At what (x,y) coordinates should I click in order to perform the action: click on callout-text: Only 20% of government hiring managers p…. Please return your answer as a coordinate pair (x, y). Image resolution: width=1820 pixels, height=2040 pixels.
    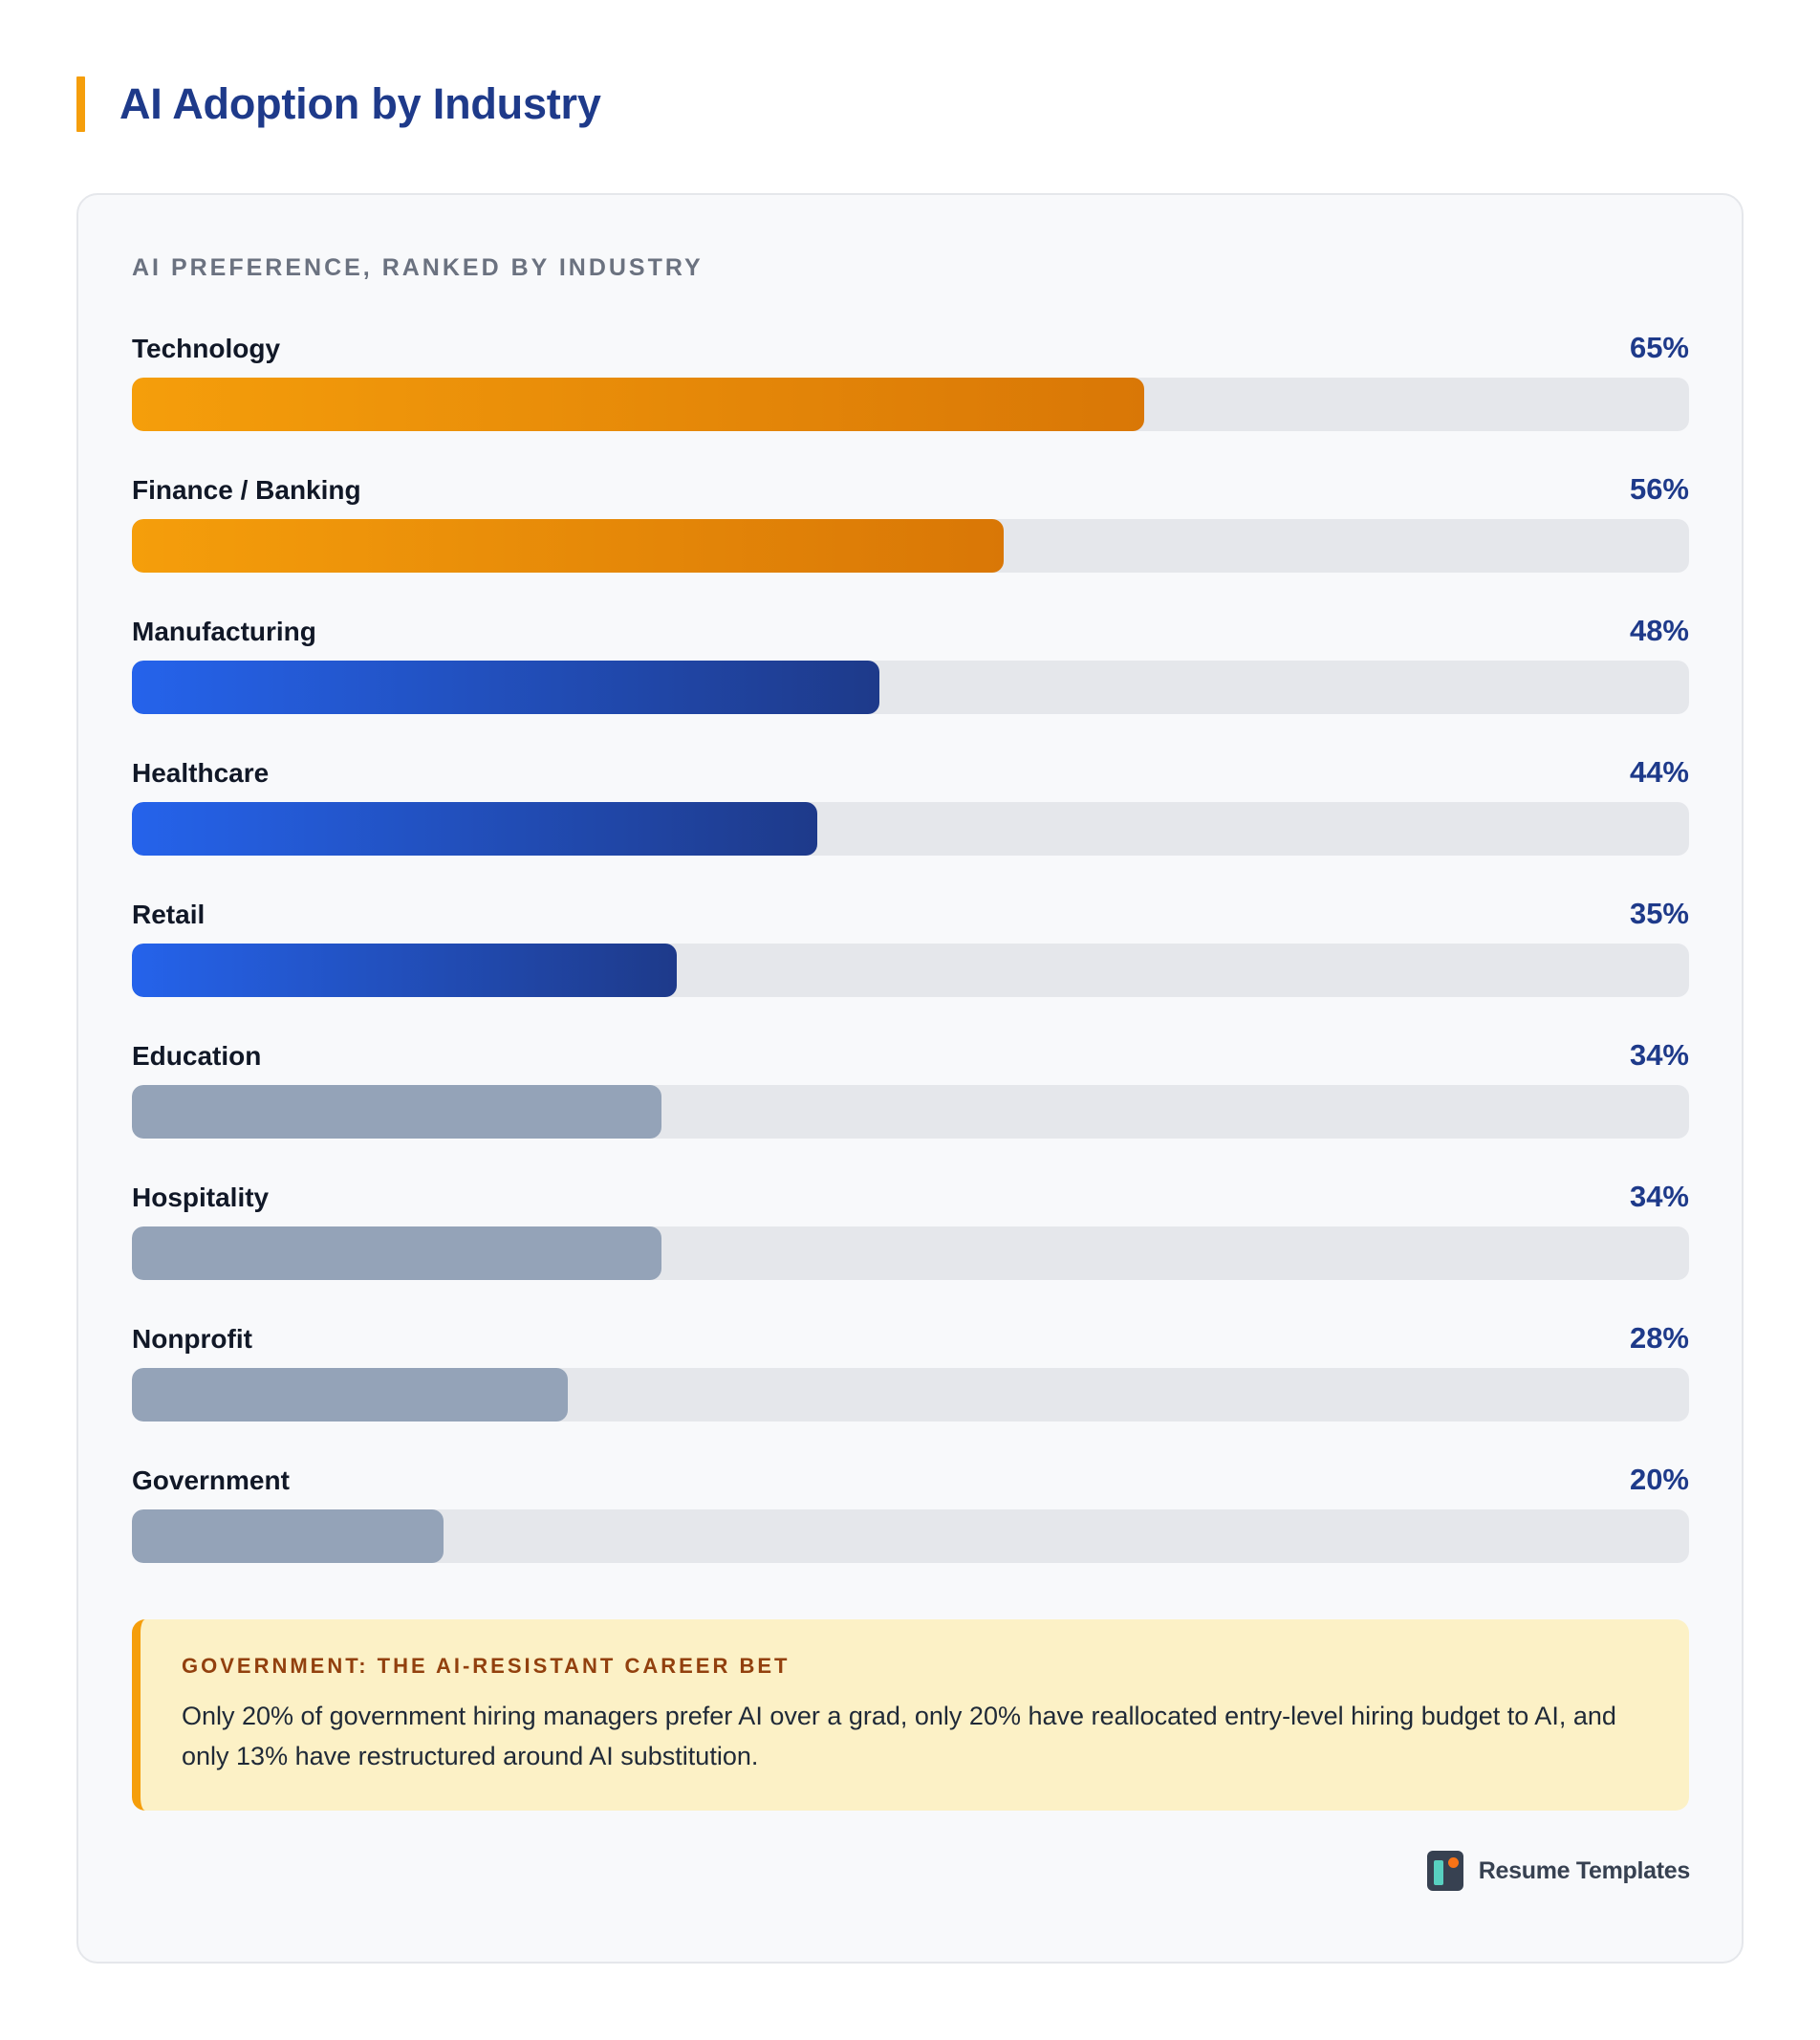
    Looking at the image, I should click on (899, 1736).